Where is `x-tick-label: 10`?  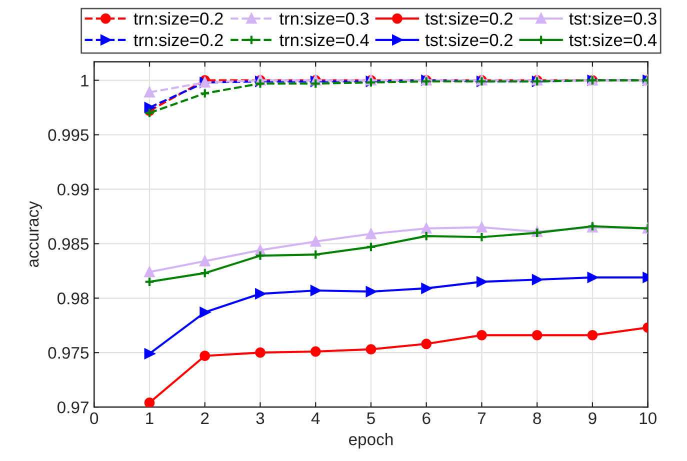 x-tick-label: 10 is located at coordinates (648, 418).